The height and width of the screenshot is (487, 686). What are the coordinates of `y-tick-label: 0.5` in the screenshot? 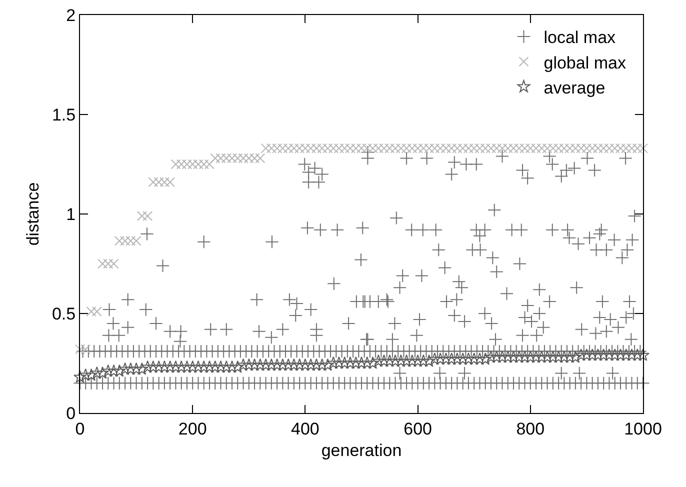 It's located at (64, 314).